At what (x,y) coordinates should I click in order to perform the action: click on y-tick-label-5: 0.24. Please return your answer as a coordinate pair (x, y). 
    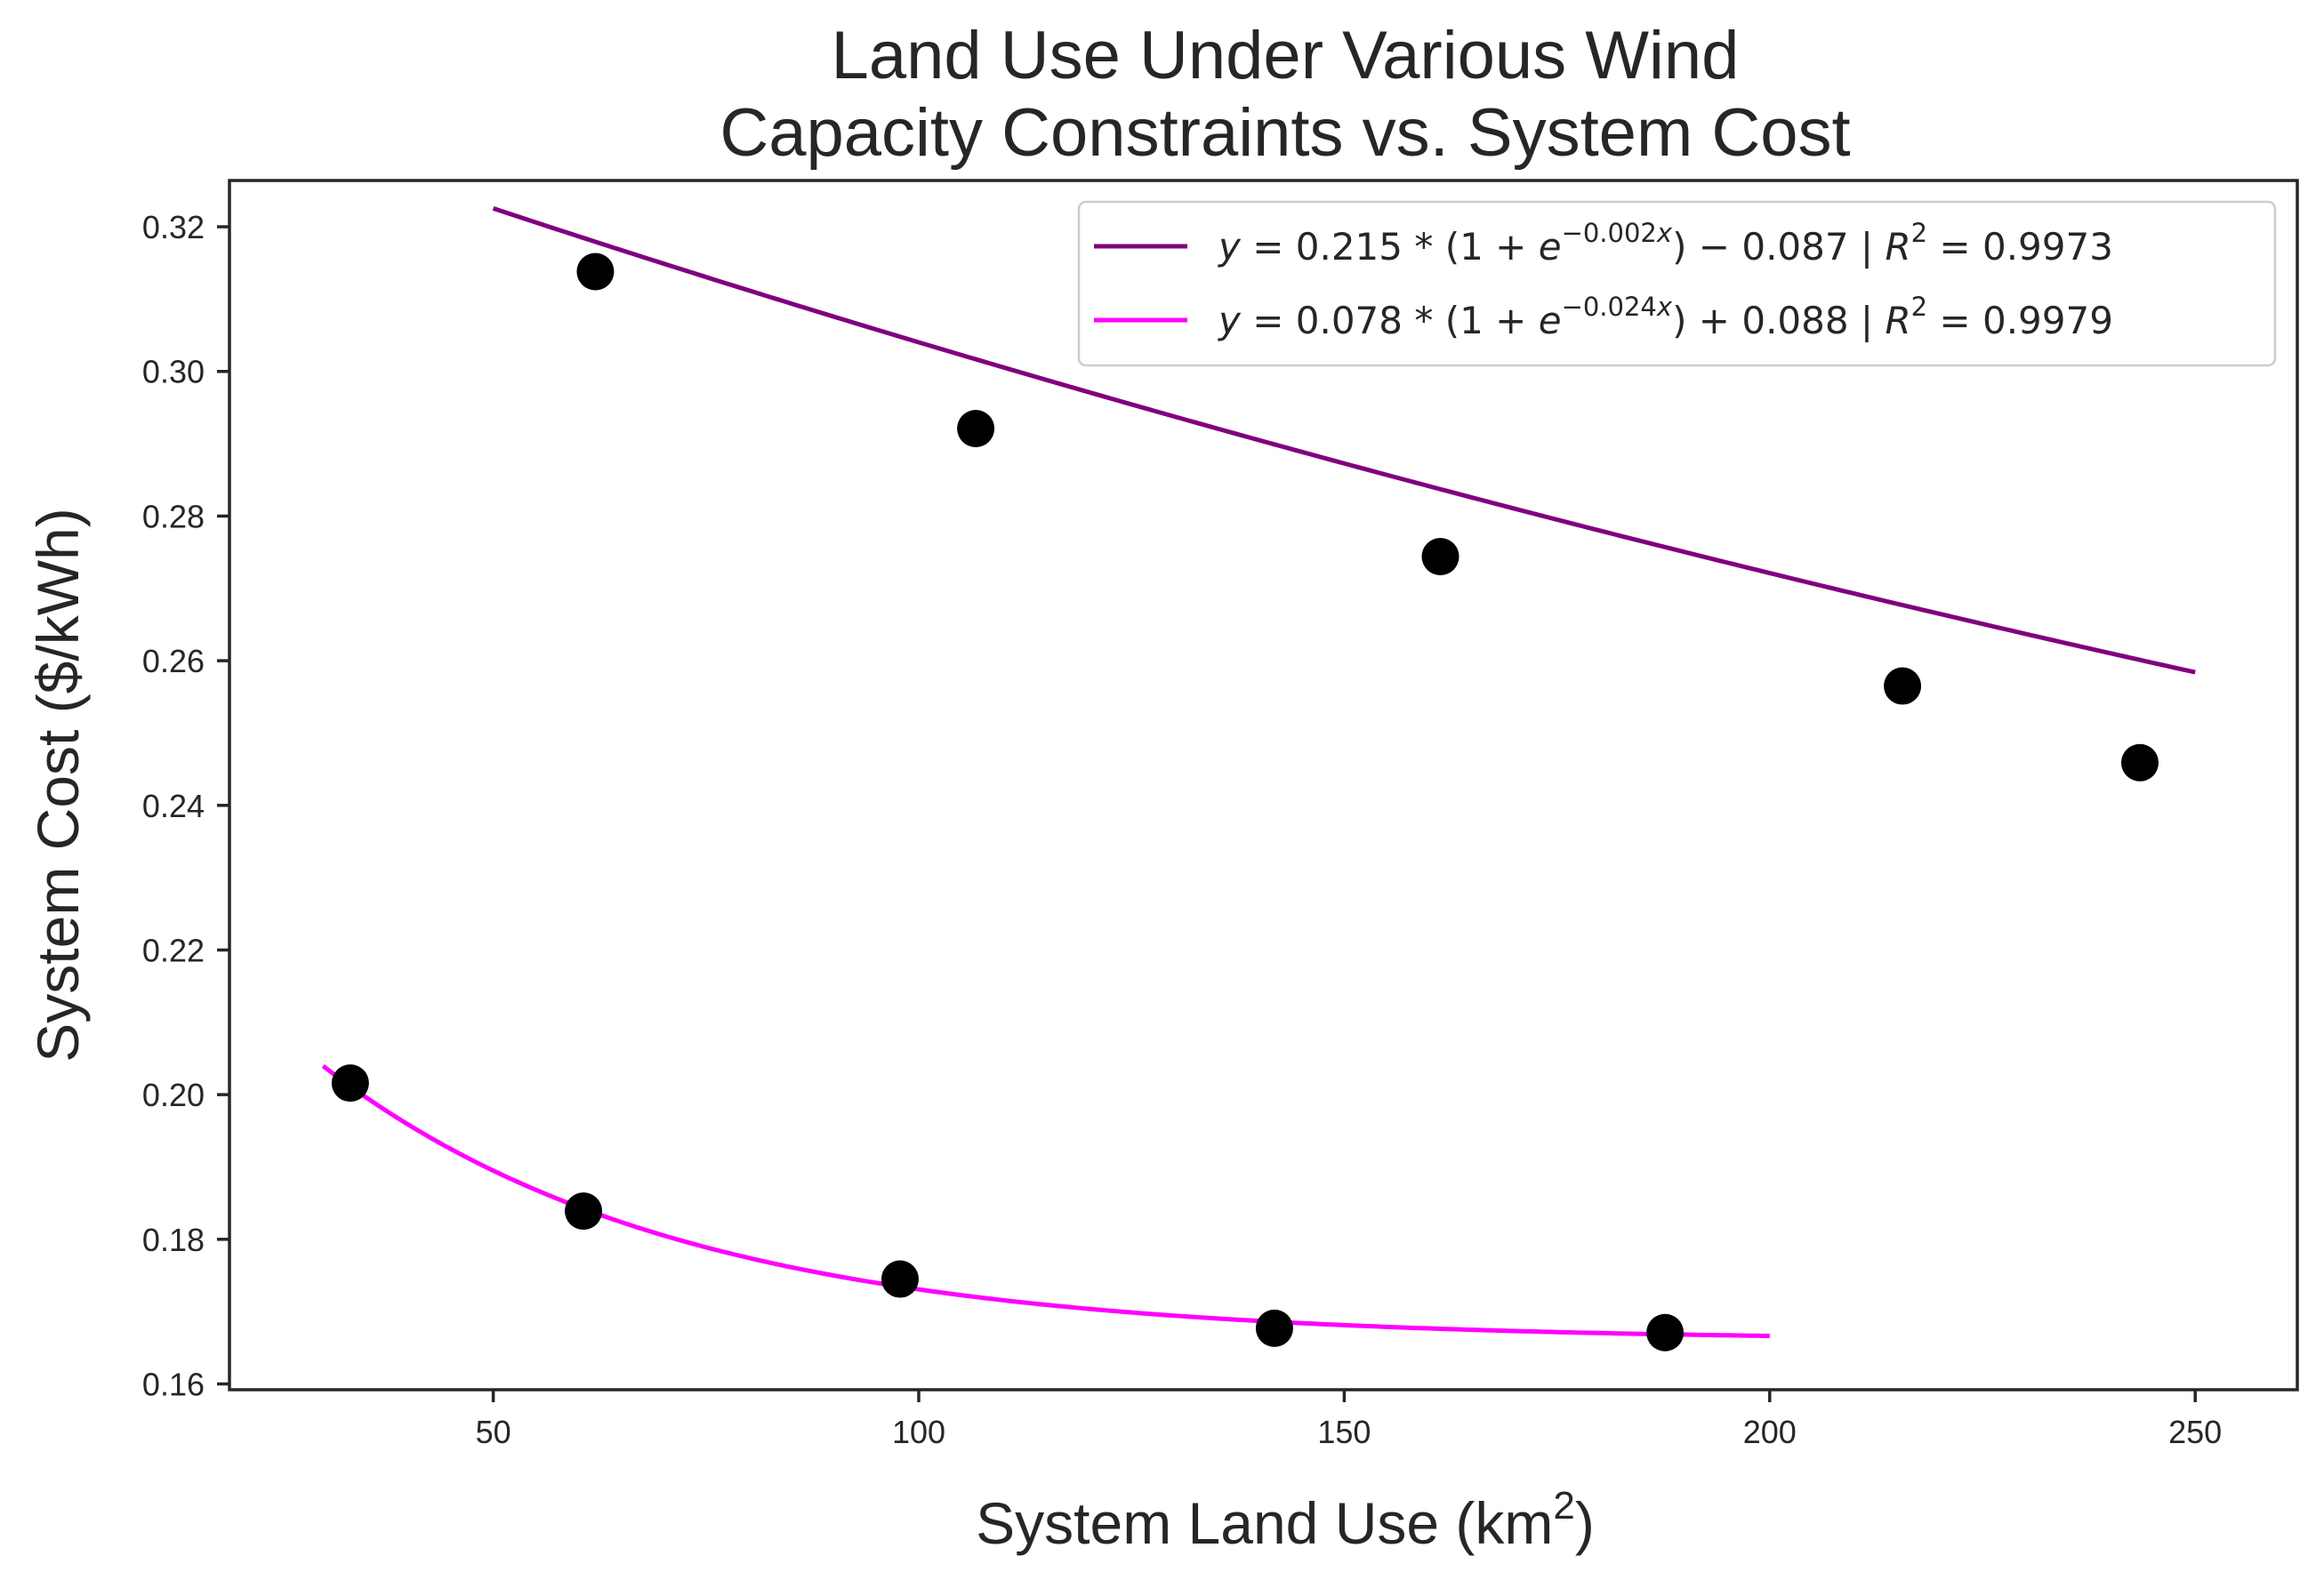
    Looking at the image, I should click on (173, 806).